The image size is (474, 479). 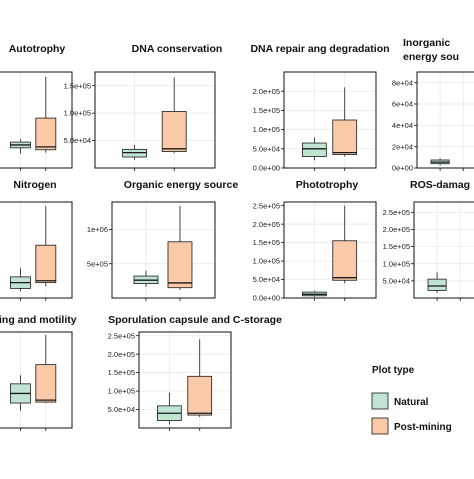 What do you see at coordinates (97, 263) in the screenshot?
I see `y-tick-label-0: 5e+05` at bounding box center [97, 263].